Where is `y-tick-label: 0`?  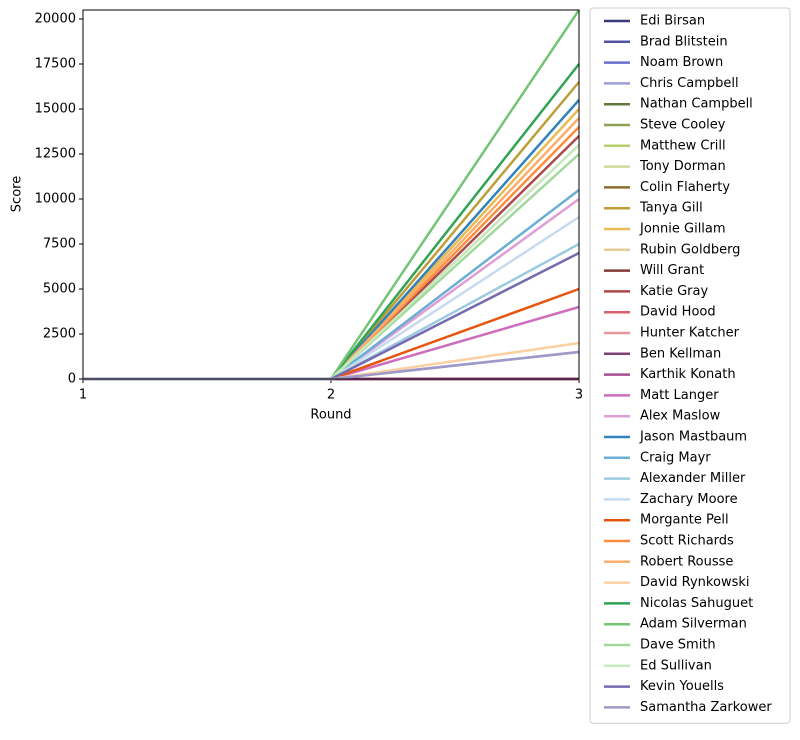 y-tick-label: 0 is located at coordinates (72, 379).